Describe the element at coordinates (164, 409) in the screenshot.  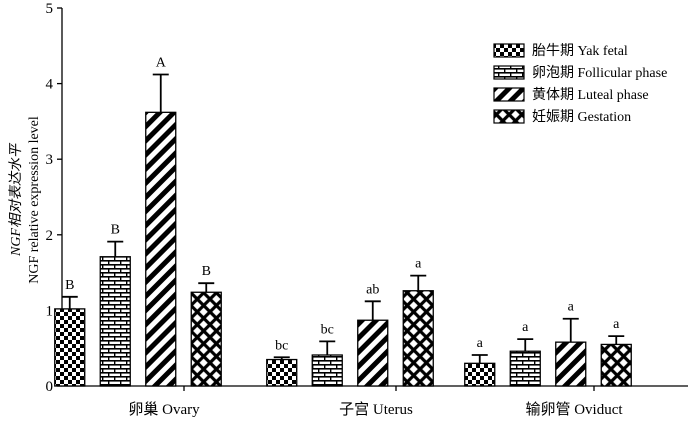
I see `x-category-label: 卵巢 Ovary` at that location.